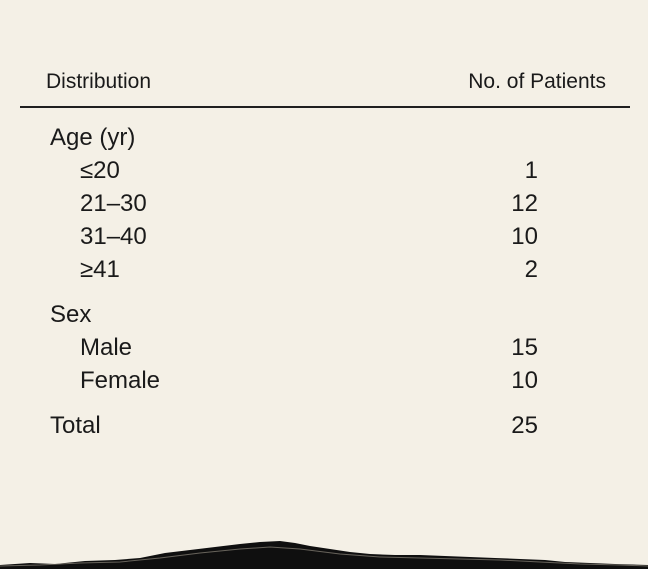  I want to click on table-row: 31–40 10, so click(325, 235).